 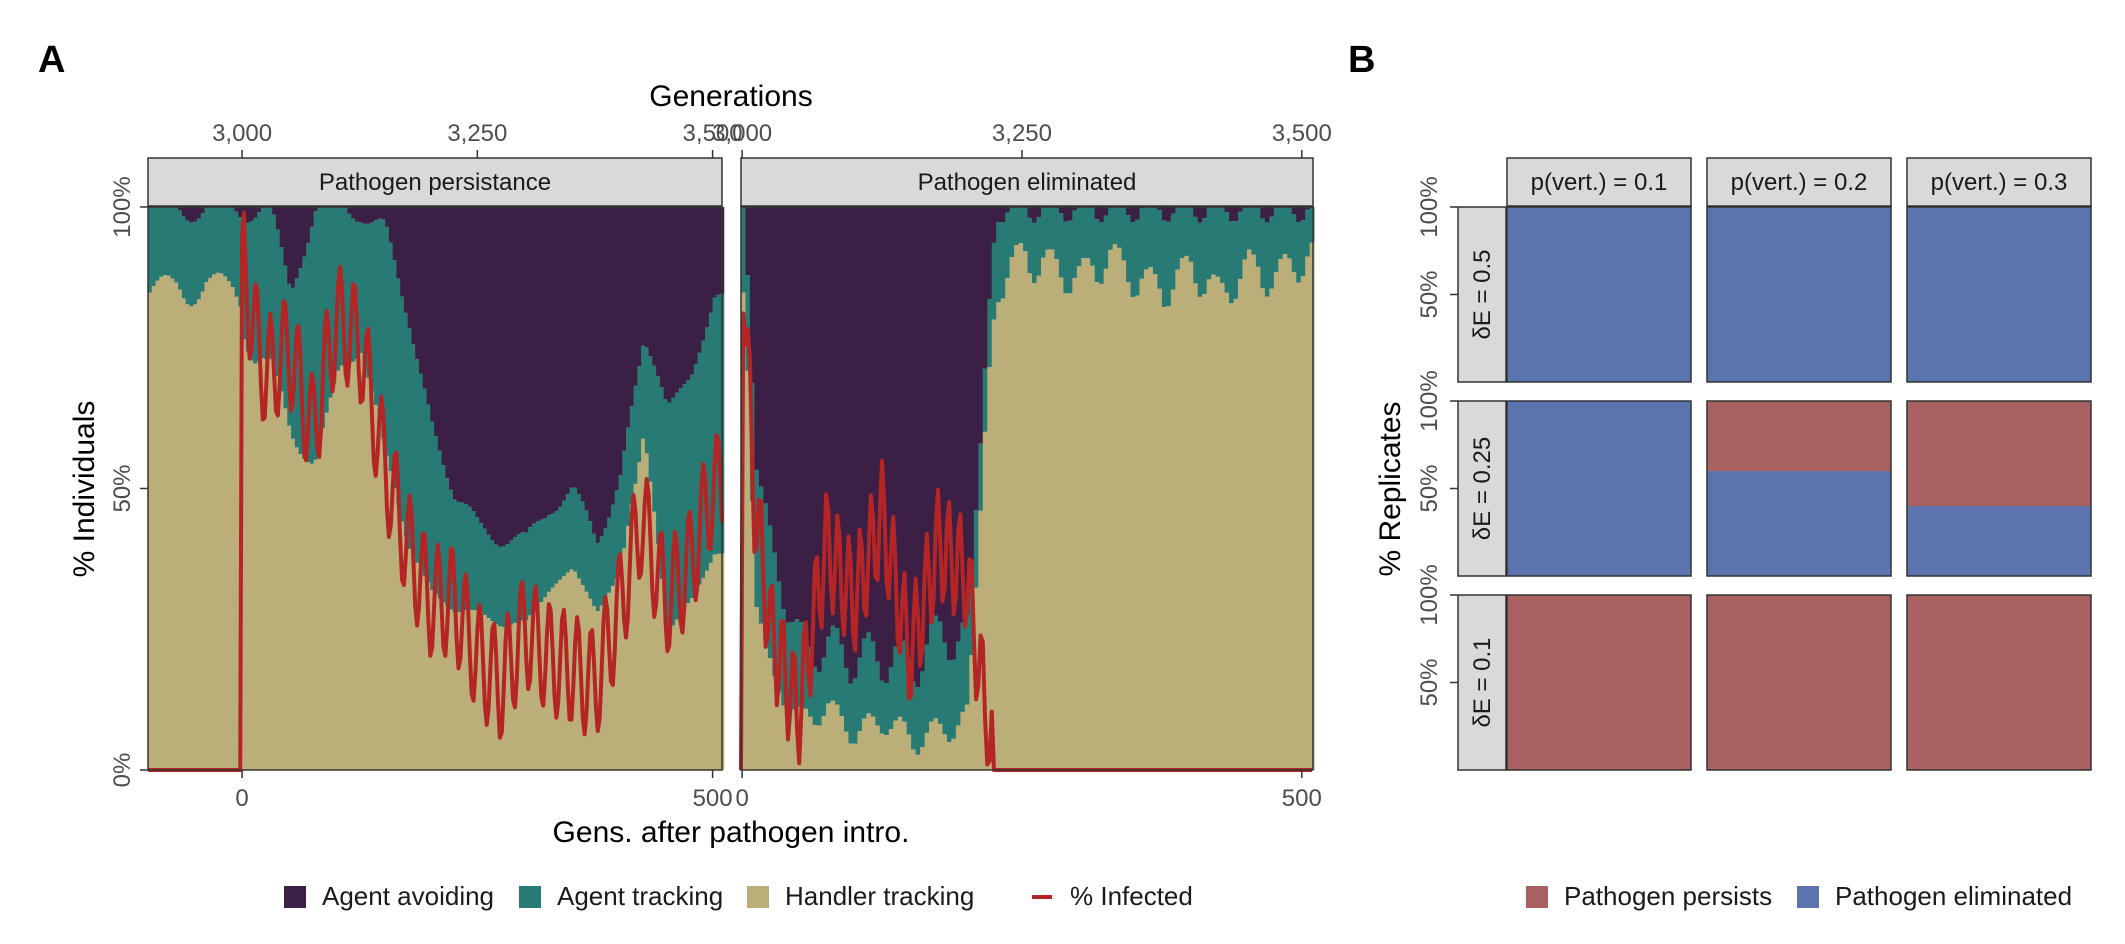 I want to click on column-strip-label: p(vert.) = 0.3, so click(x=1999, y=182).